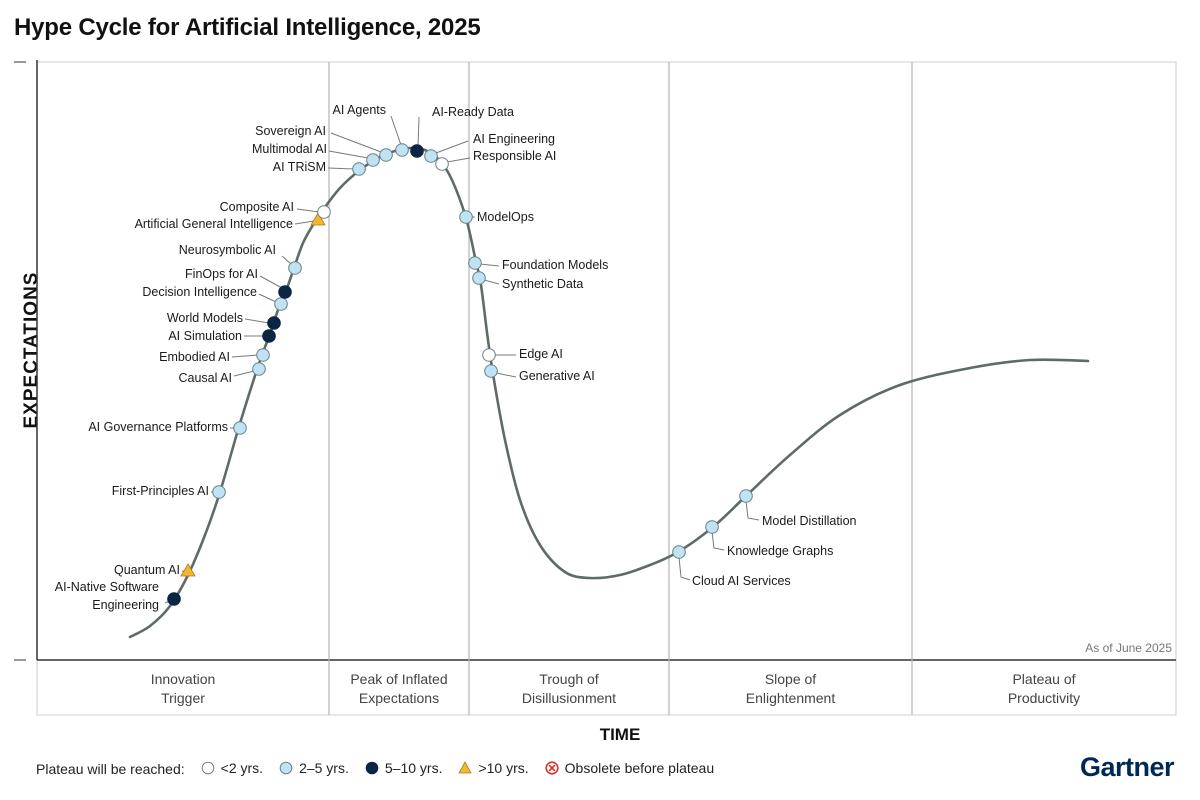 The height and width of the screenshot is (800, 1200). Describe the element at coordinates (227, 250) in the screenshot. I see `label-neurosymbolic-ai: Neurosymbolic AI` at that location.